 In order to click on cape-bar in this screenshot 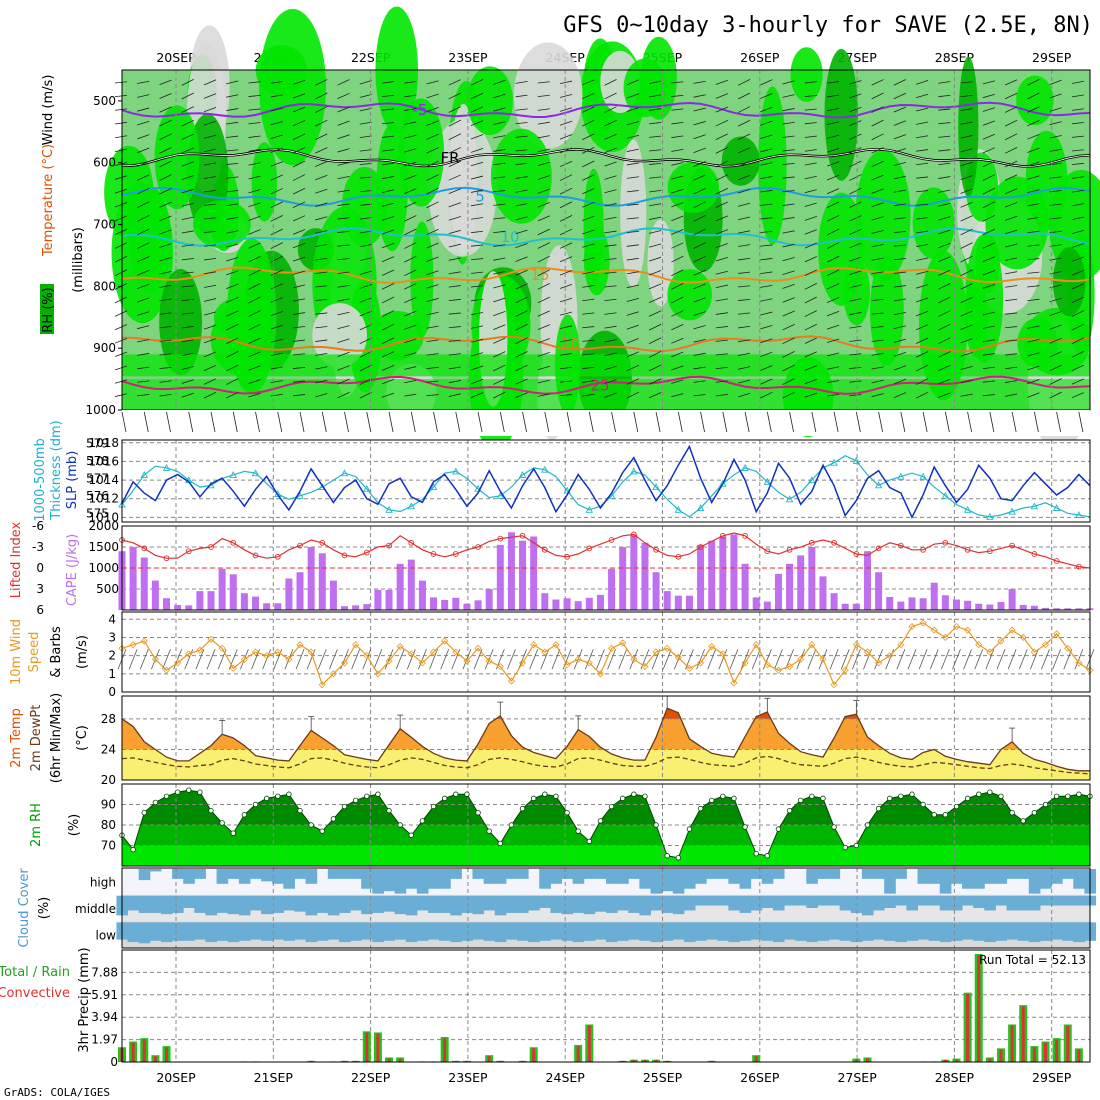, I will do `click(500, 577)`.